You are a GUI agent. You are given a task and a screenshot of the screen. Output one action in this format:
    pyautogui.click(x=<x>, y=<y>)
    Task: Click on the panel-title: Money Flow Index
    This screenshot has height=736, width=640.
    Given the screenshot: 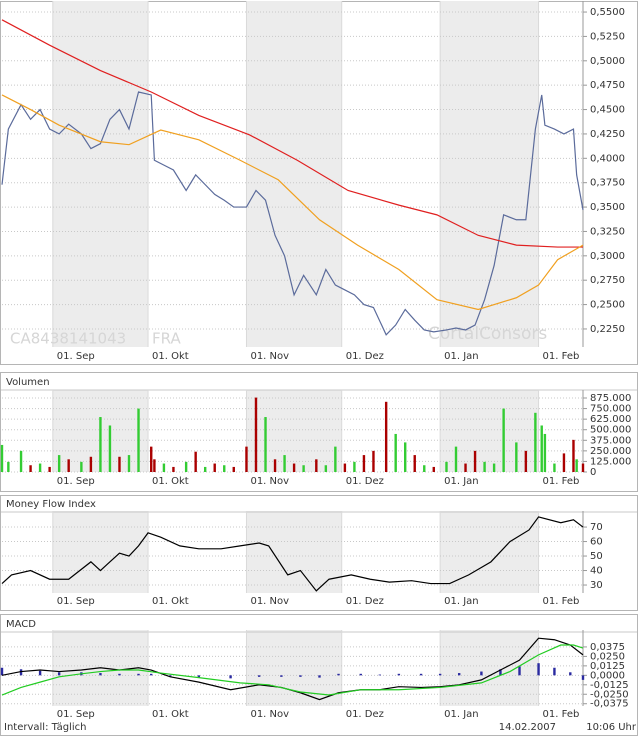 What is the action you would take?
    pyautogui.click(x=51, y=504)
    